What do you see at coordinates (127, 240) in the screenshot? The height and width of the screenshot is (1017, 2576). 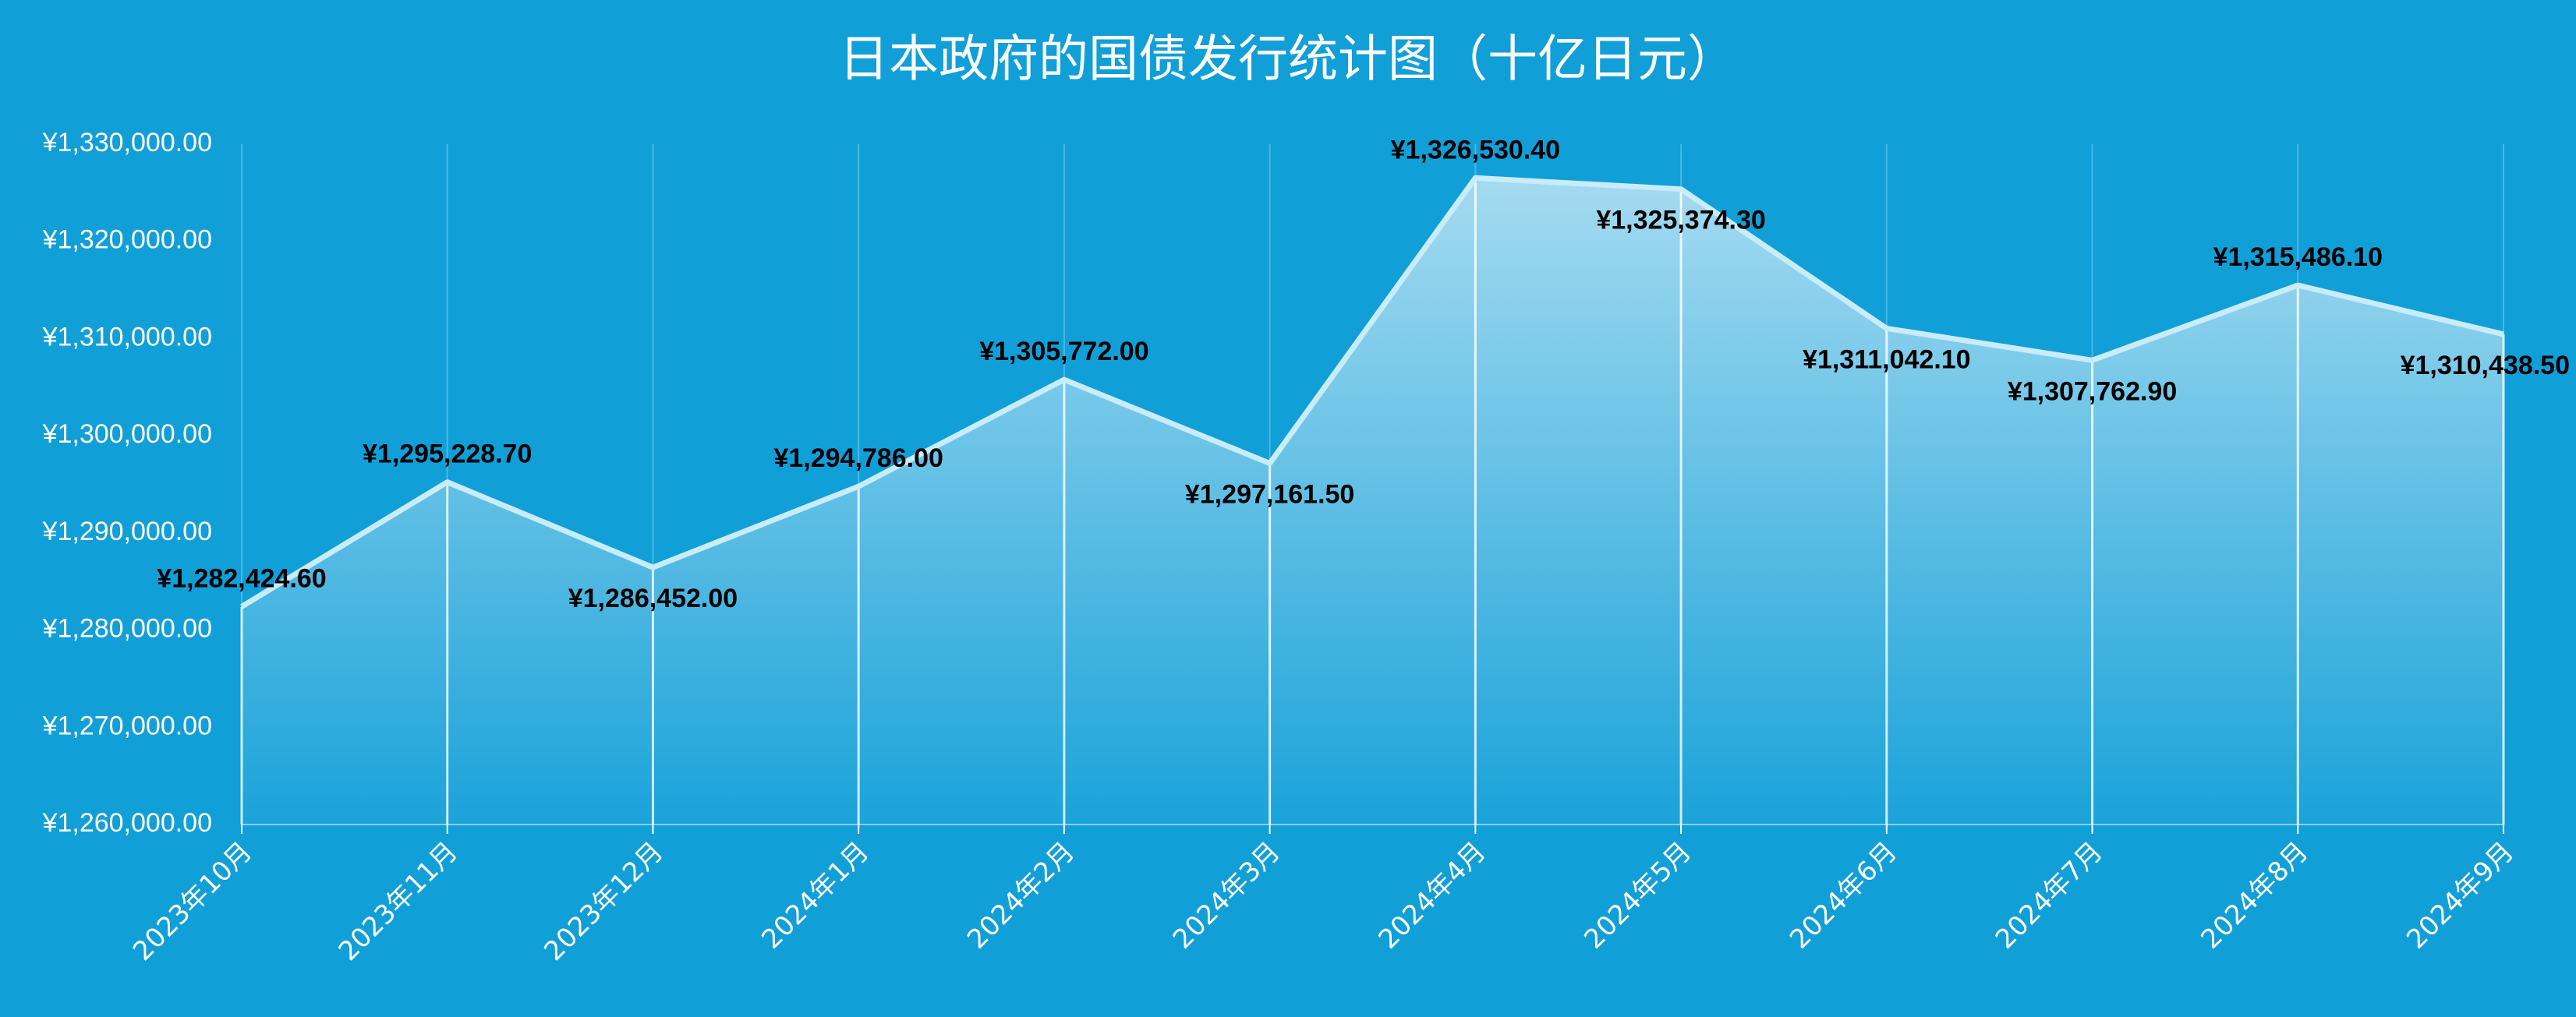 I see `y-tick-label: ¥1,320,000.00` at bounding box center [127, 240].